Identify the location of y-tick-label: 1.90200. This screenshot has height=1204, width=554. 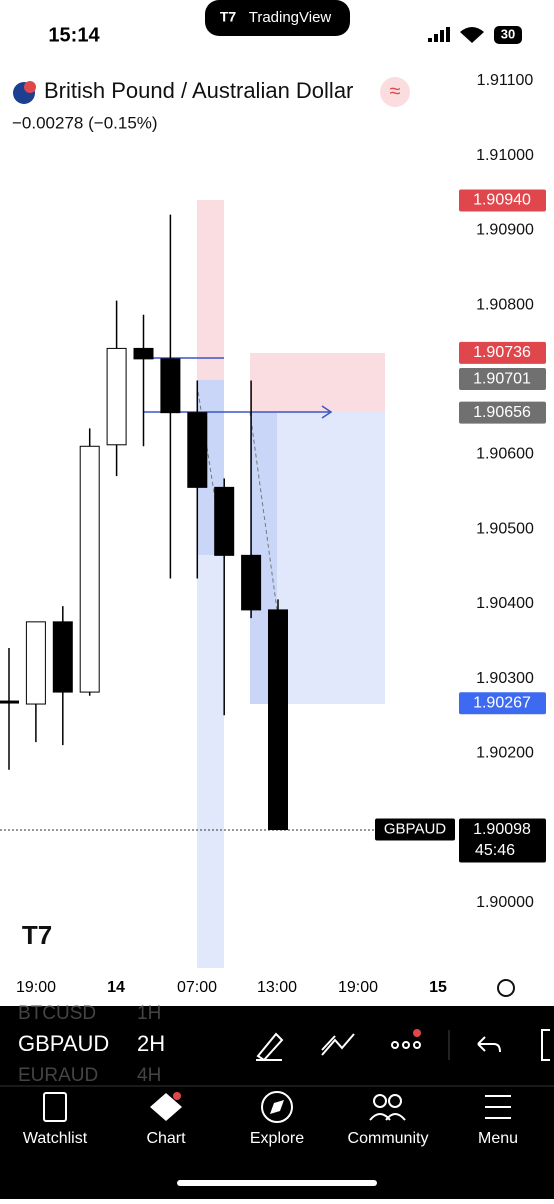
(505, 753).